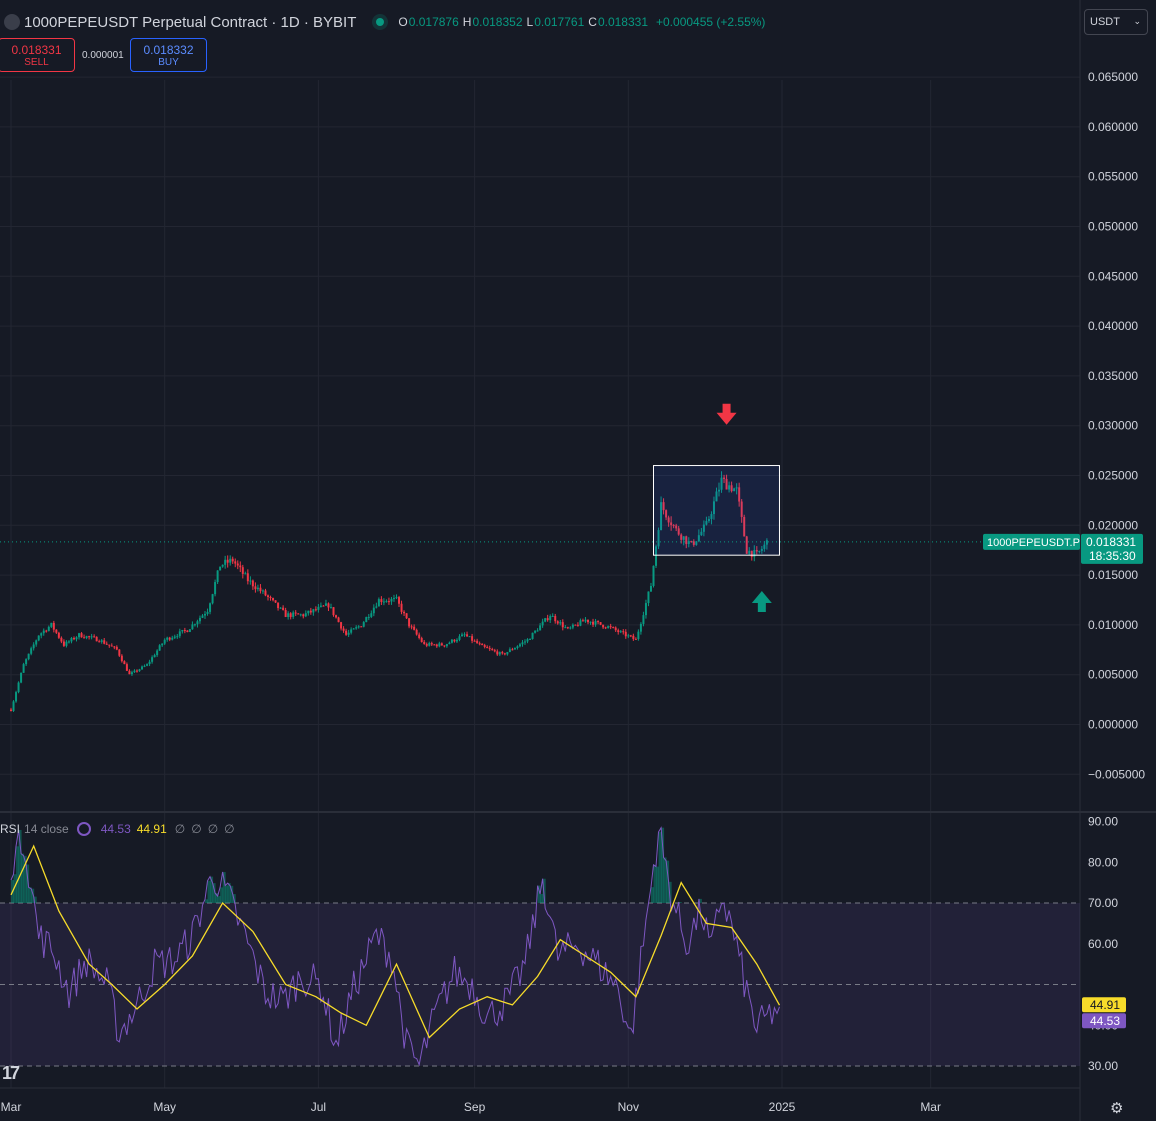 The image size is (1156, 1121). What do you see at coordinates (120, 829) in the screenshot?
I see `rsi-legend: RSI 14 close 44.53 44.91 ∅ ∅ ∅ ∅` at bounding box center [120, 829].